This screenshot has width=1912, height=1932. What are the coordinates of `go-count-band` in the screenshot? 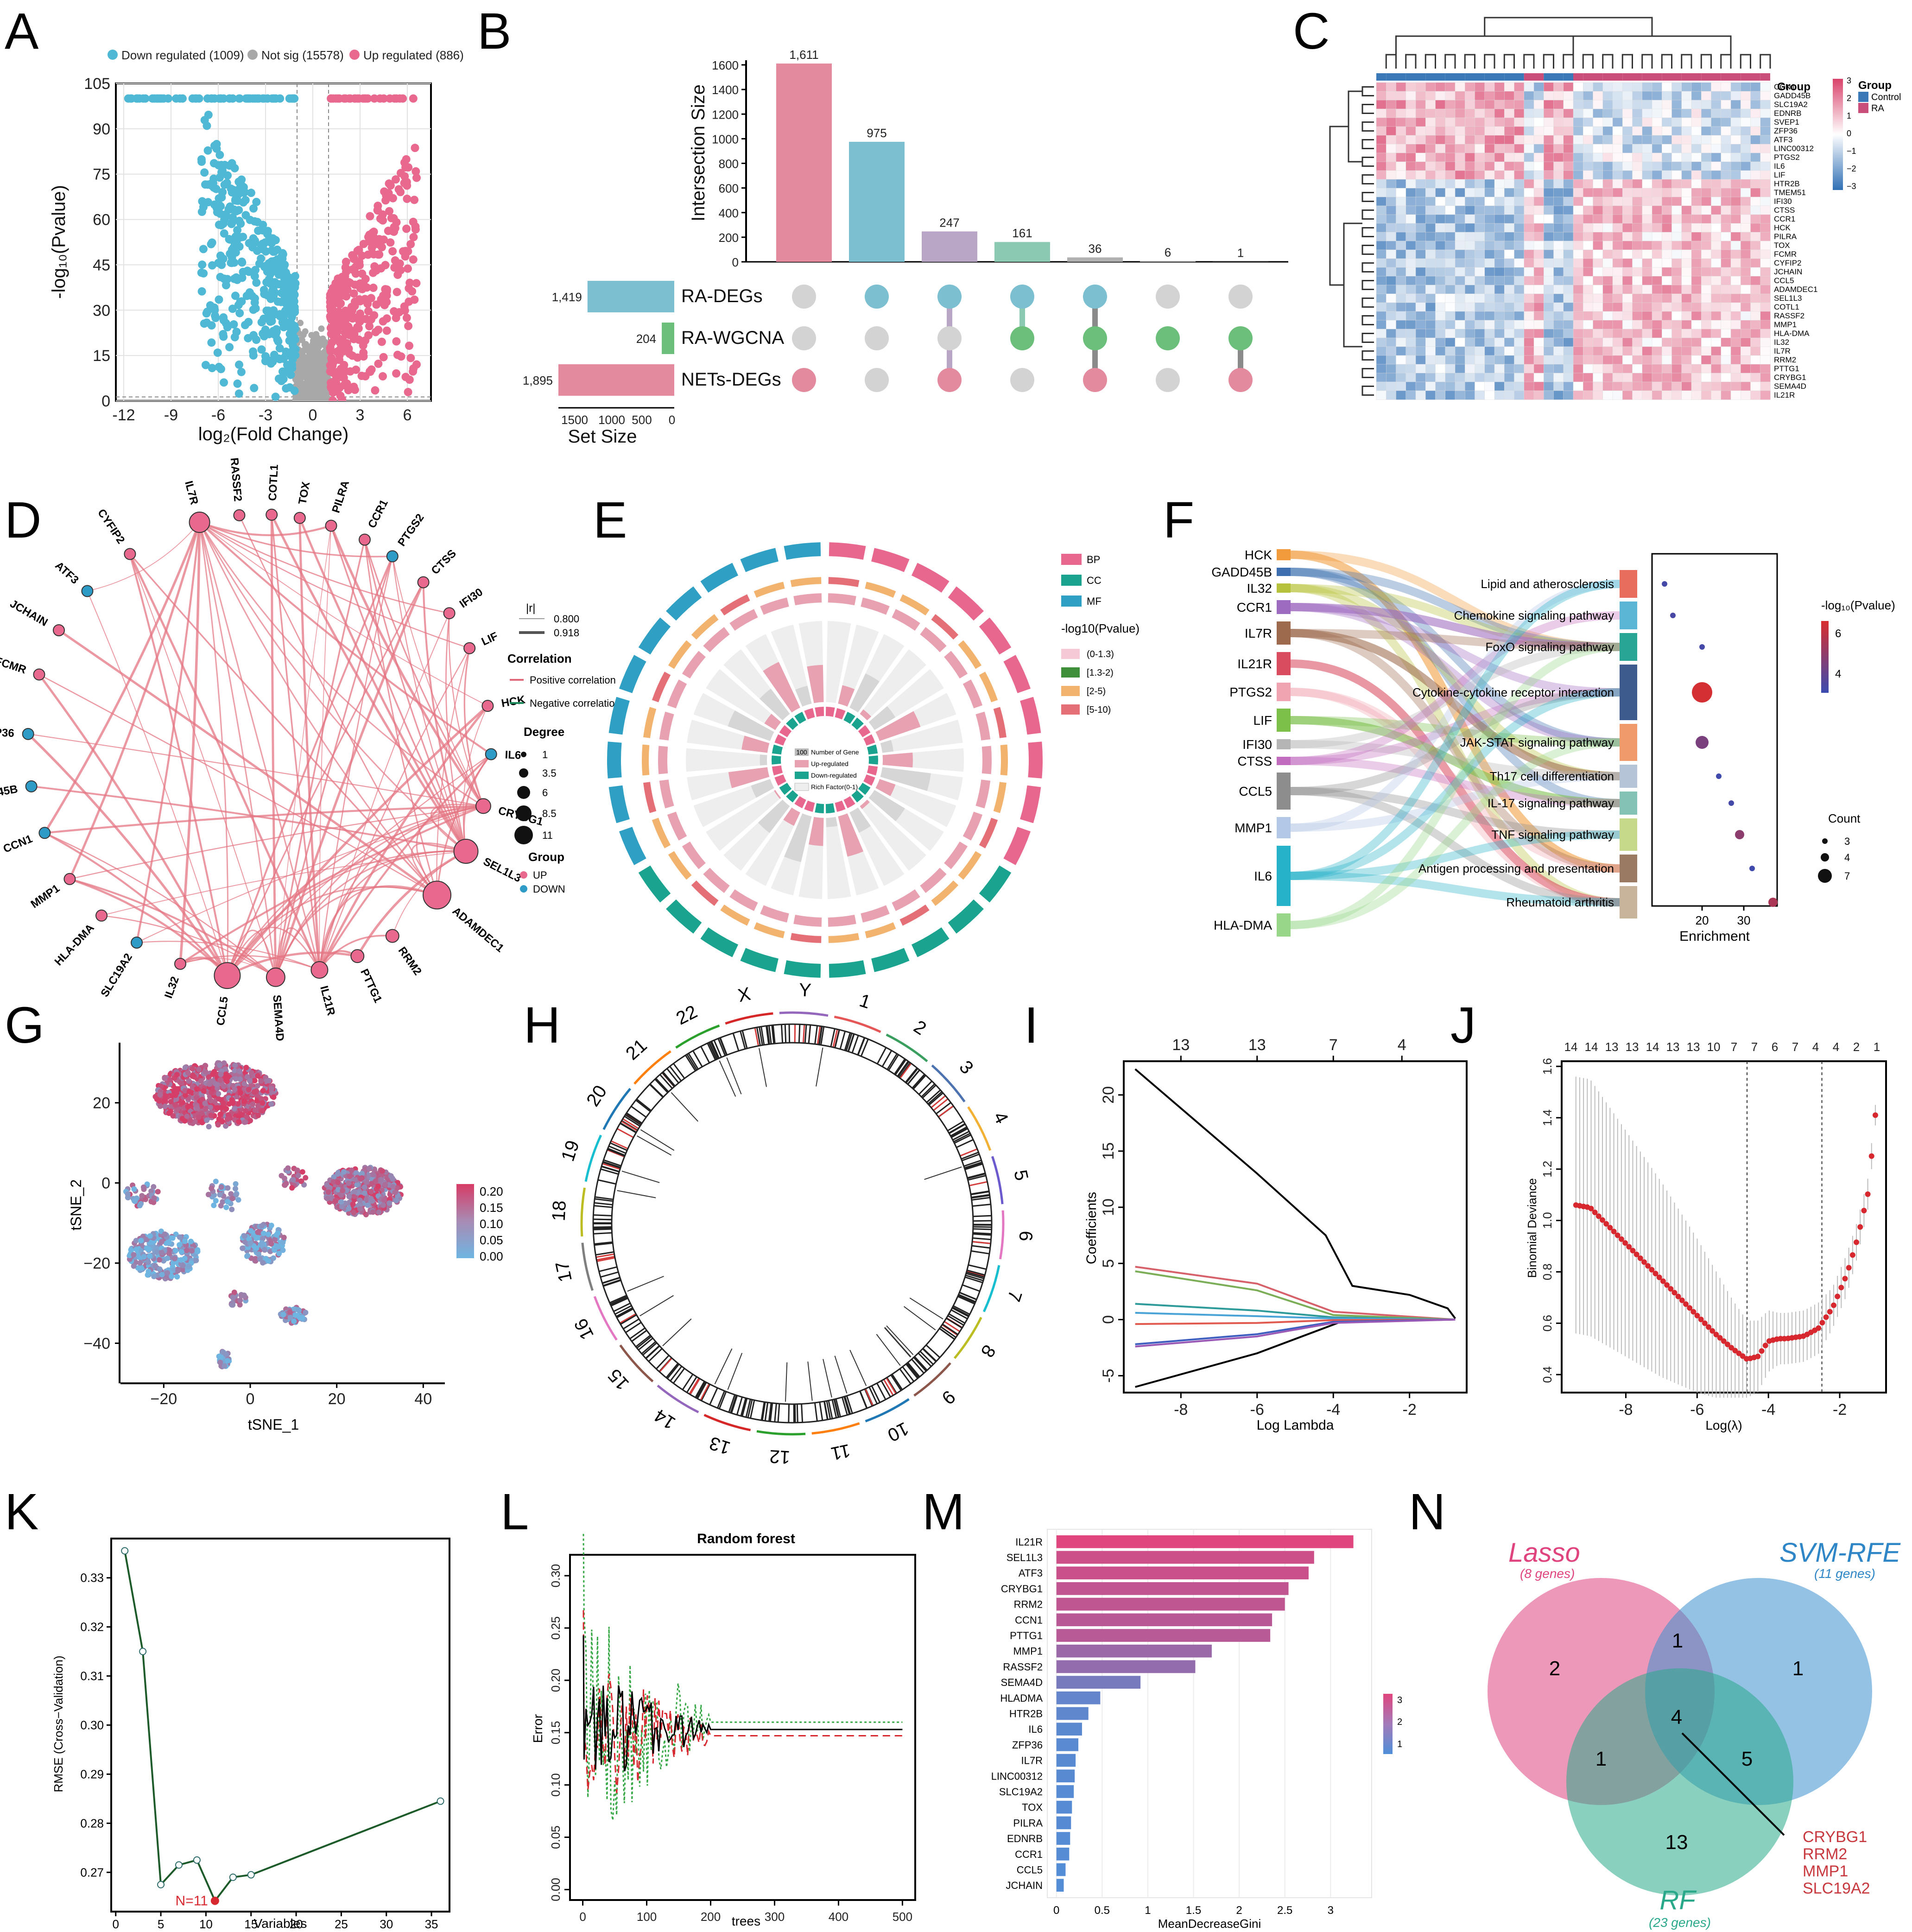 It's located at (842, 920).